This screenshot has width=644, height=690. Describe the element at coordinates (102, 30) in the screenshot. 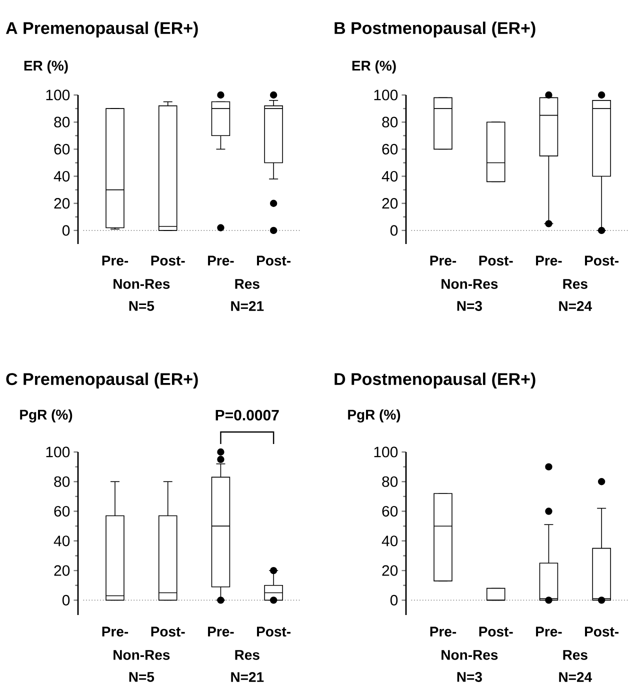

I see `chart-title: A Premenopausal (ER+)` at that location.